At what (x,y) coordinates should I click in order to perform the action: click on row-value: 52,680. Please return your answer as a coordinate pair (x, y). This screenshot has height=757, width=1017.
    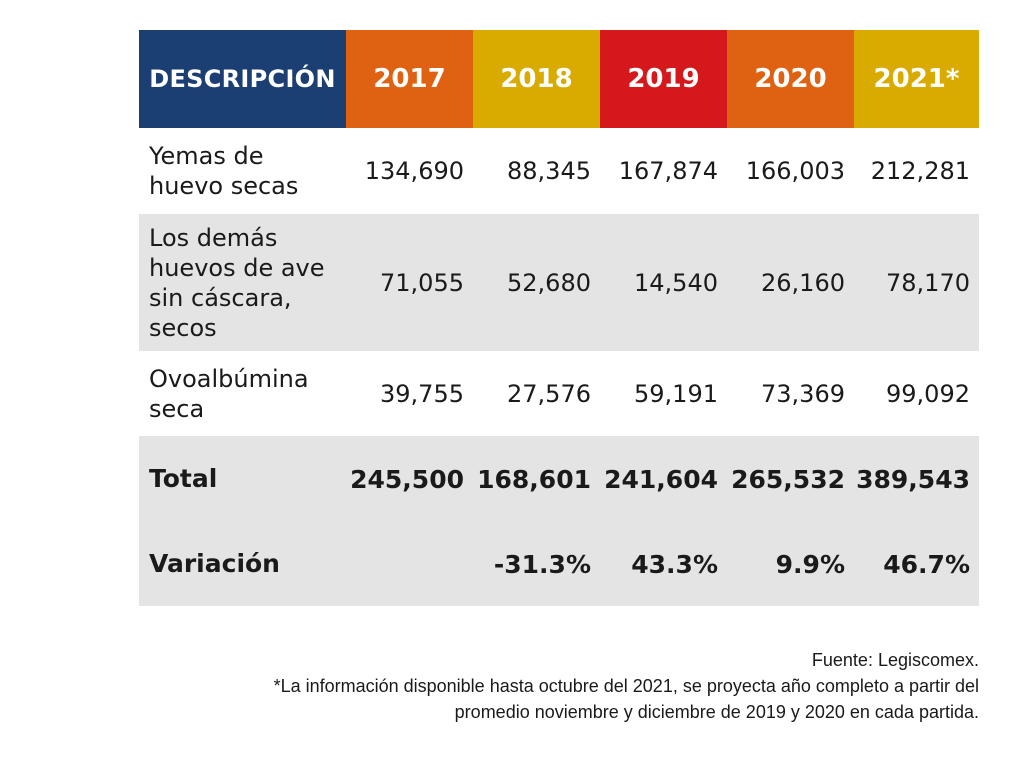
    Looking at the image, I should click on (549, 282).